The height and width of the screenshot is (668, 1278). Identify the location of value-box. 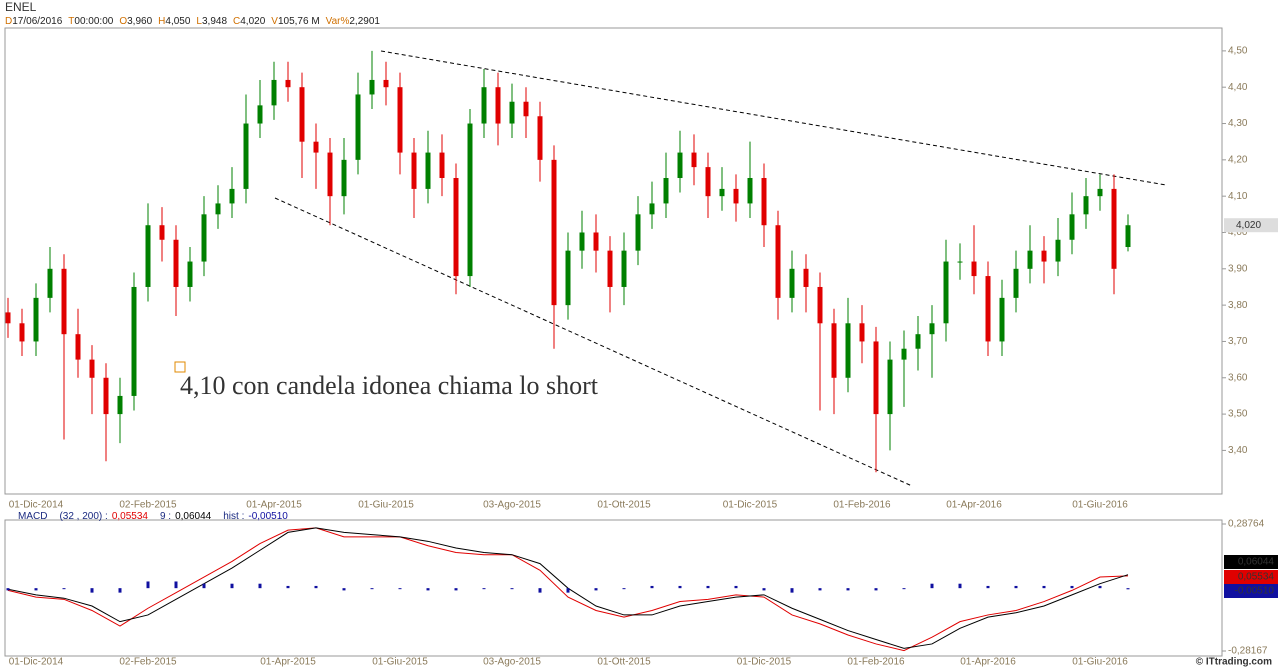
(1251, 577).